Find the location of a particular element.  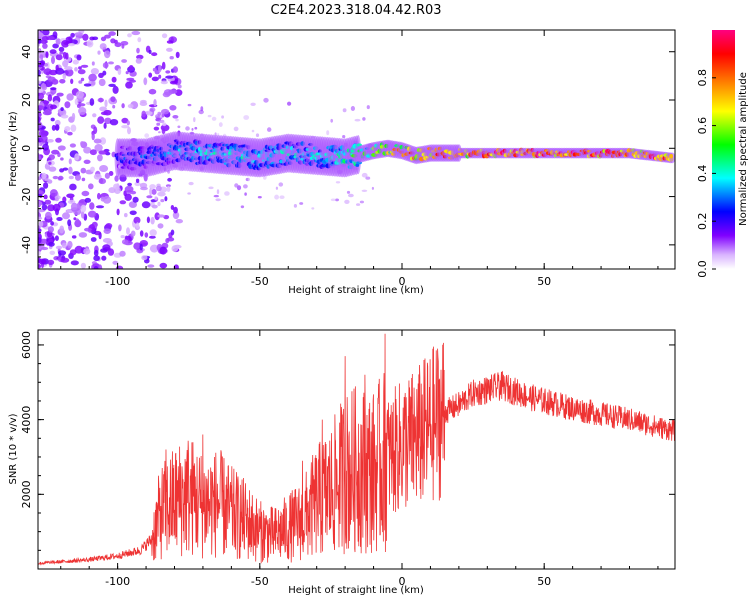

x-tick-label: -100 is located at coordinates (117, 281).